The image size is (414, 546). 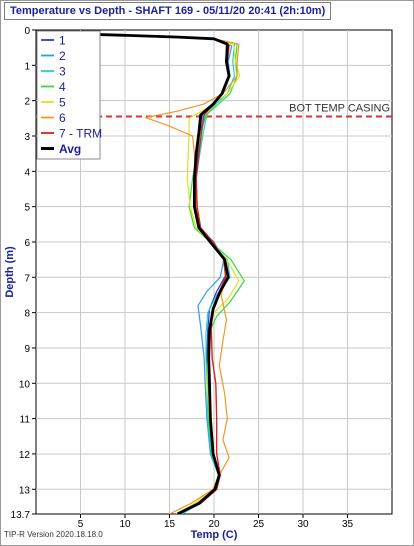 I want to click on annotation-layer: BOT TEMP CASING, so click(x=214, y=110).